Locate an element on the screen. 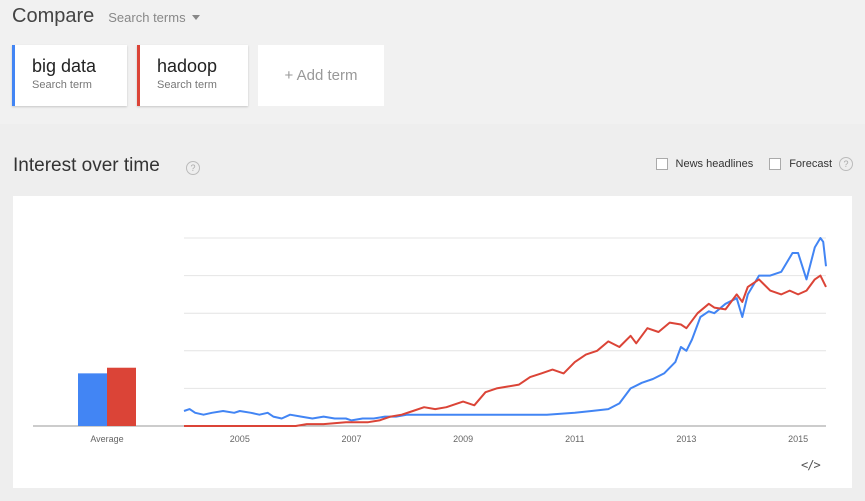 The height and width of the screenshot is (501, 865). news-headlines-checkbox is located at coordinates (661, 164).